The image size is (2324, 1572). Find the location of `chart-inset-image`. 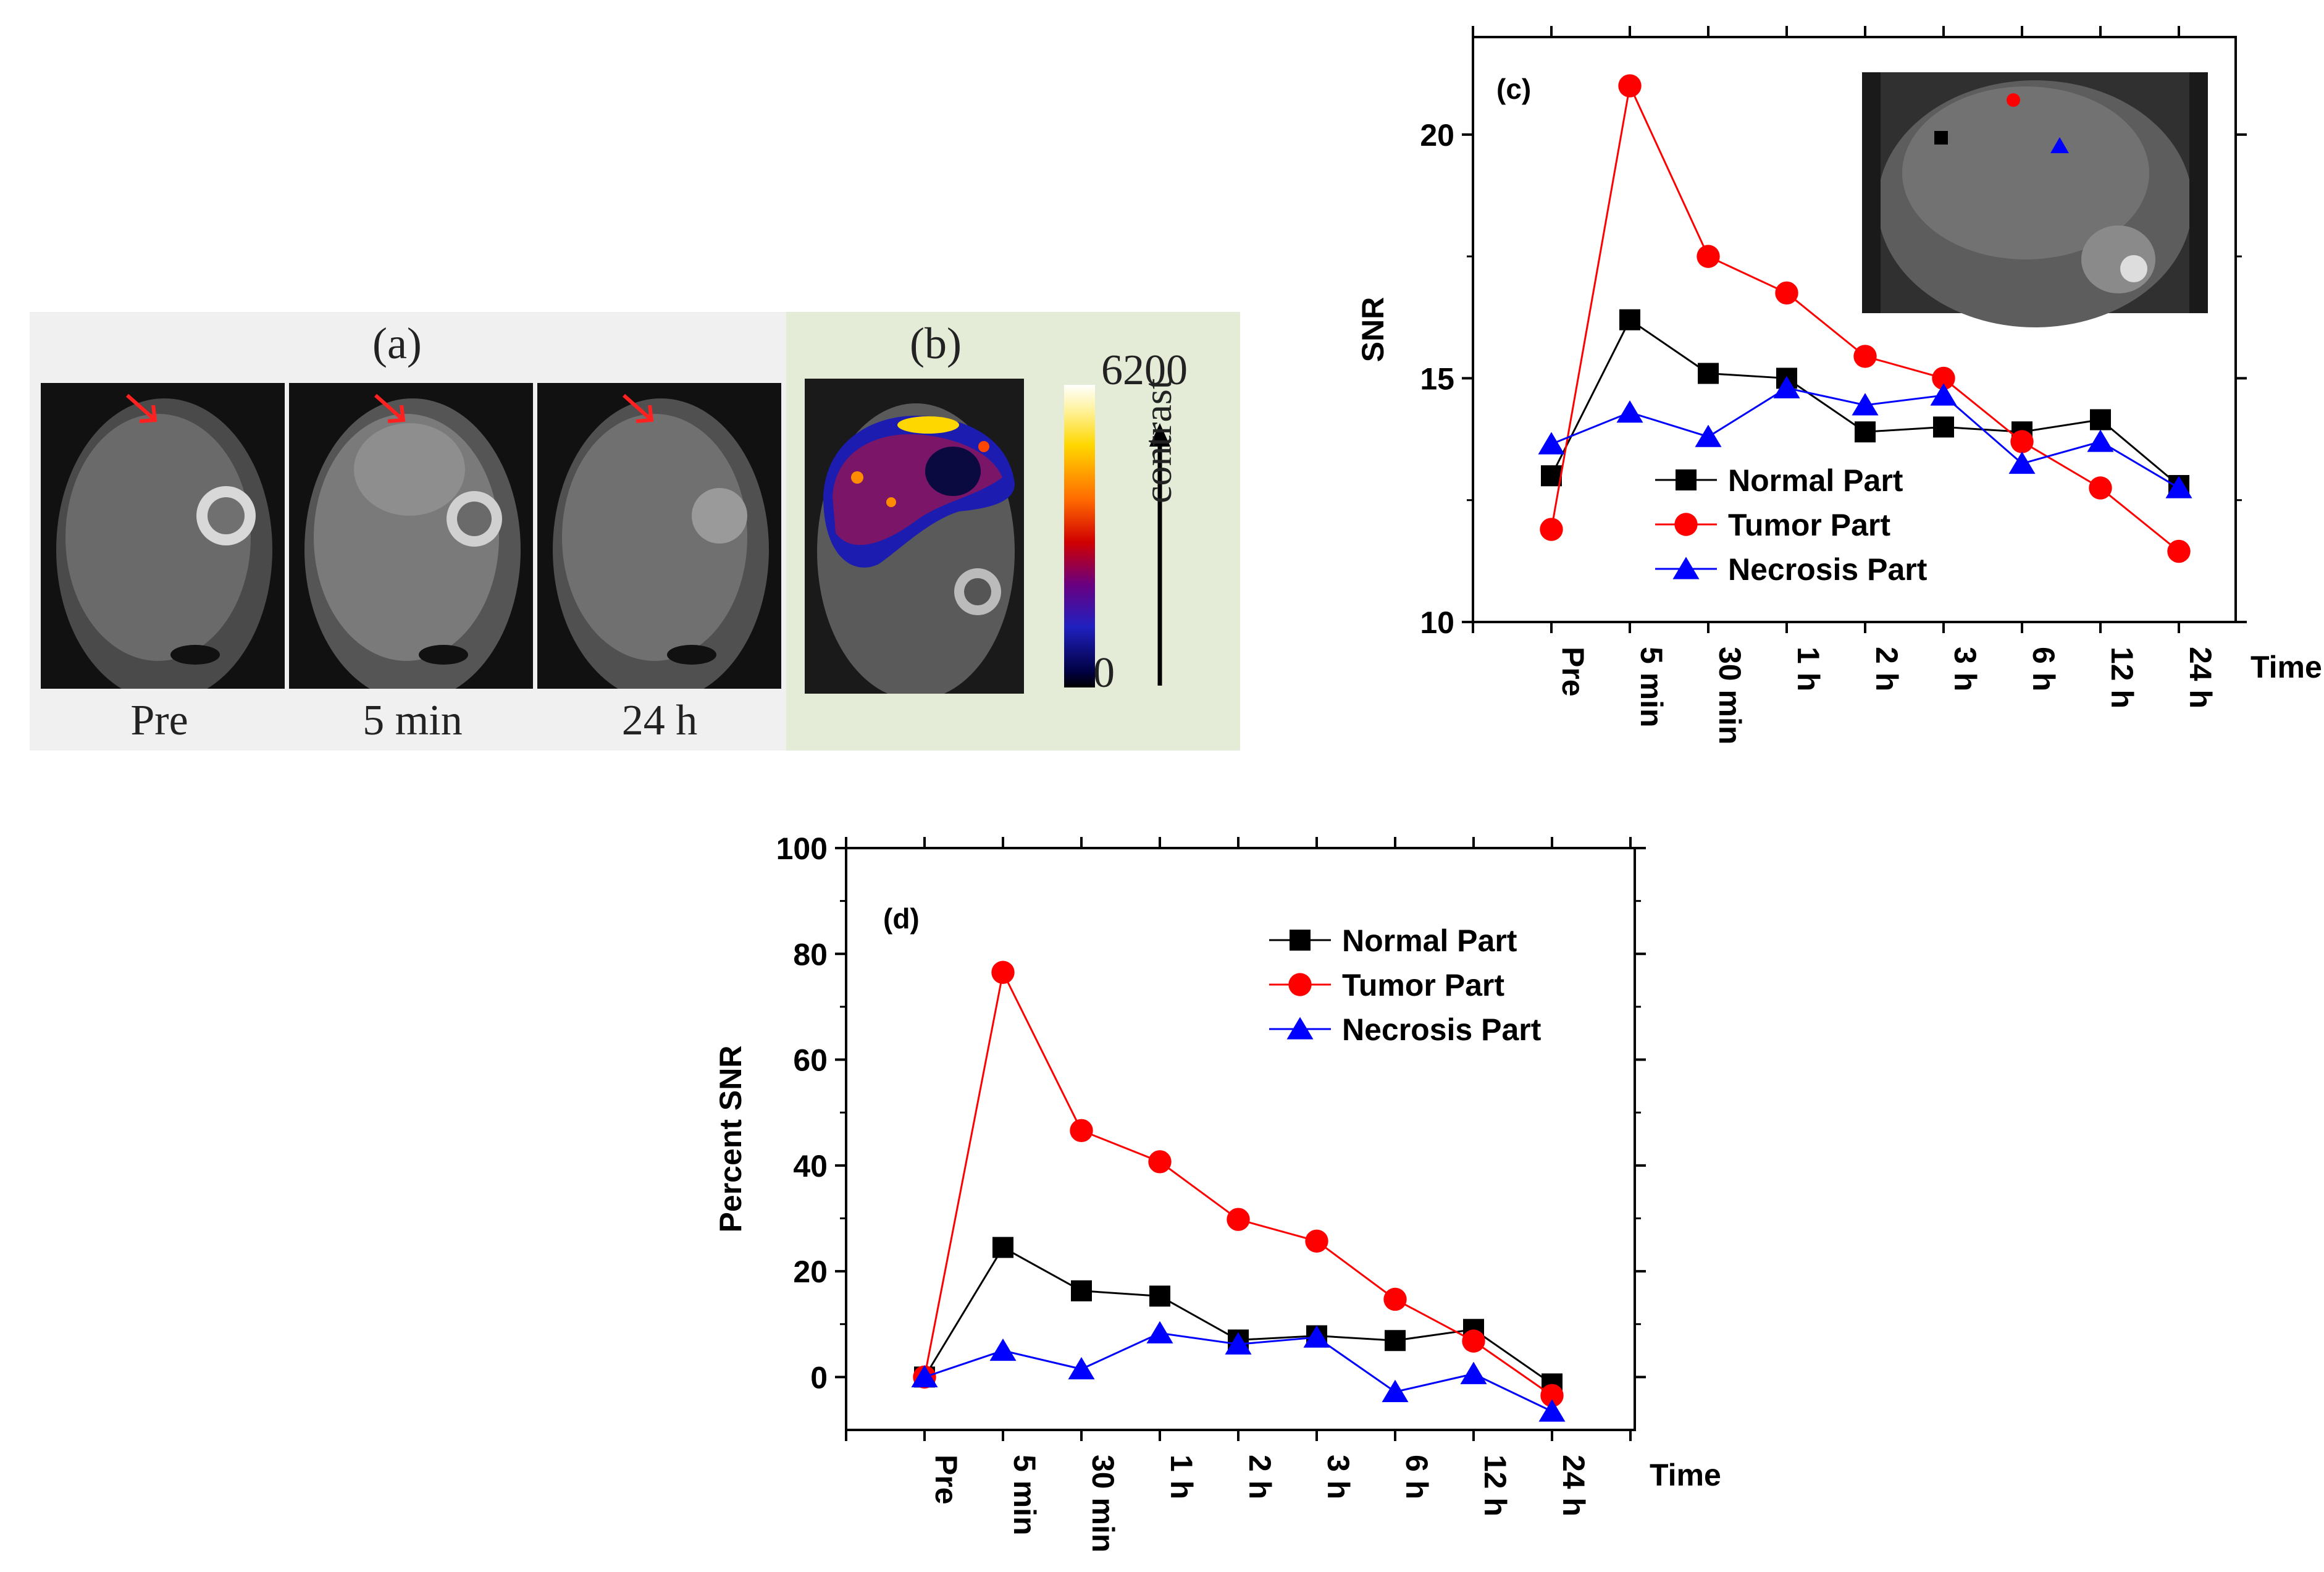

chart-inset-image is located at coordinates (2035, 199).